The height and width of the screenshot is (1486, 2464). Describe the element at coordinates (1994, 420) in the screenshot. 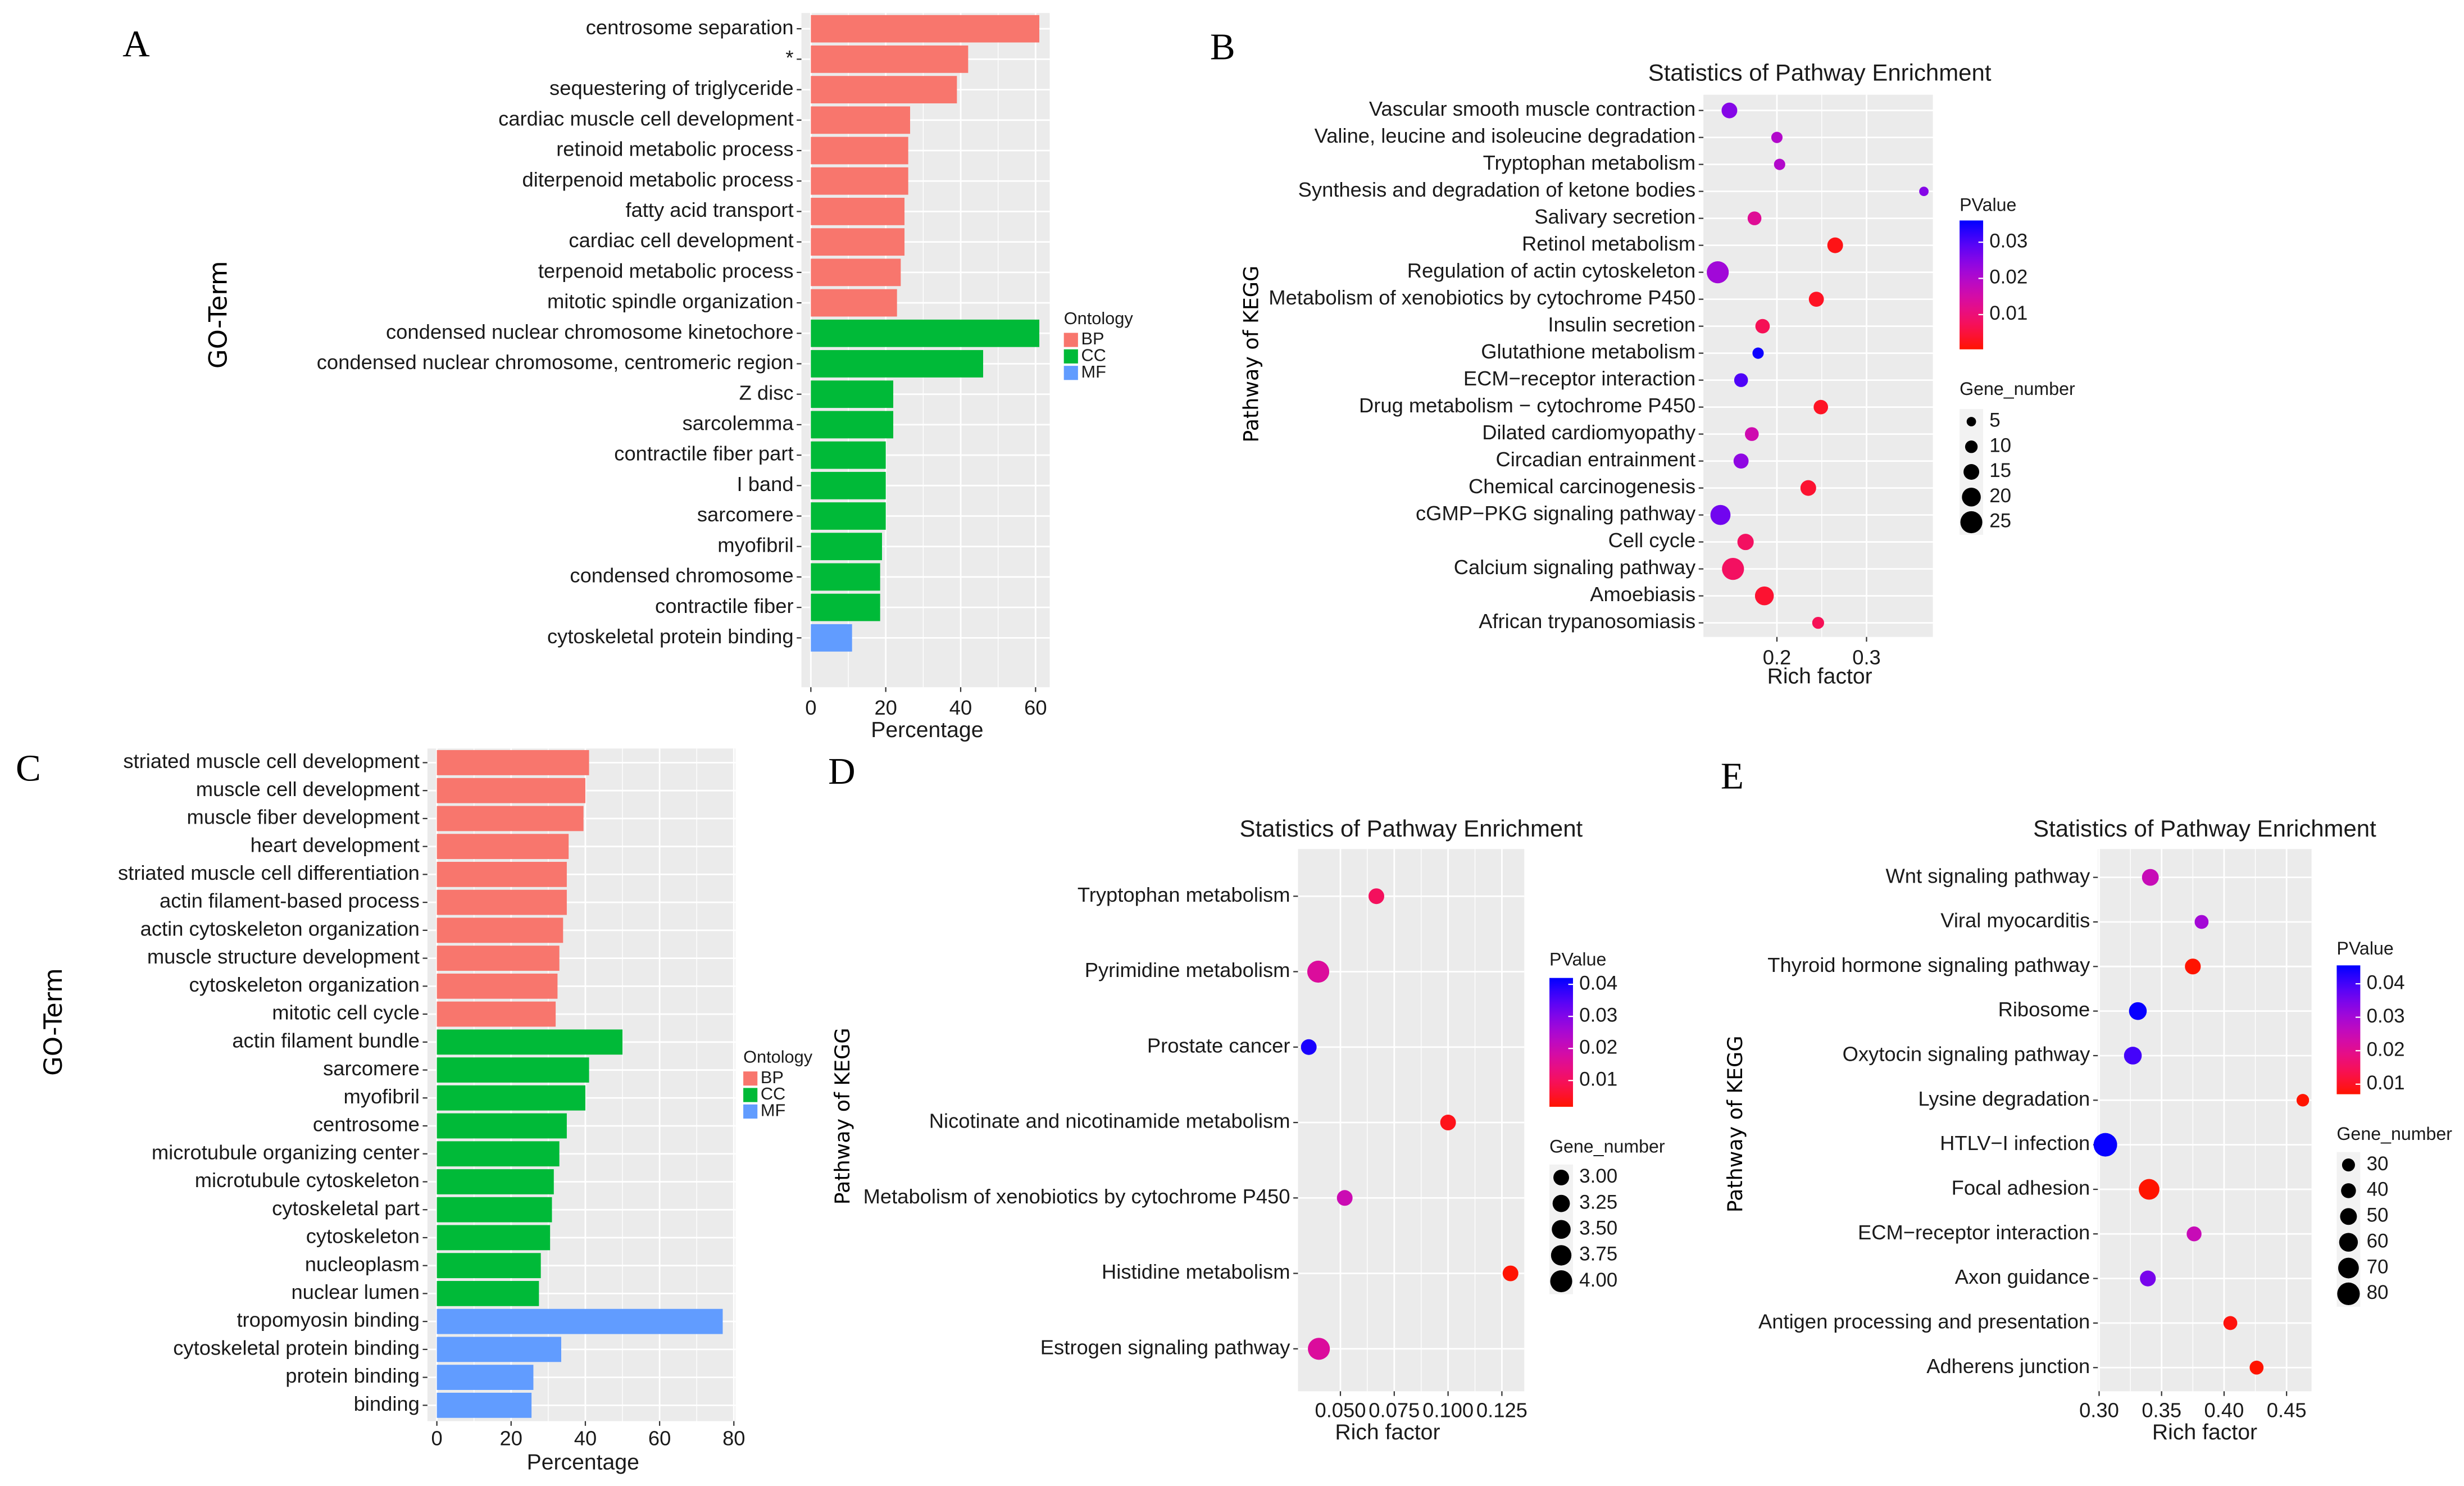

I see `size-legend-label: 5` at that location.